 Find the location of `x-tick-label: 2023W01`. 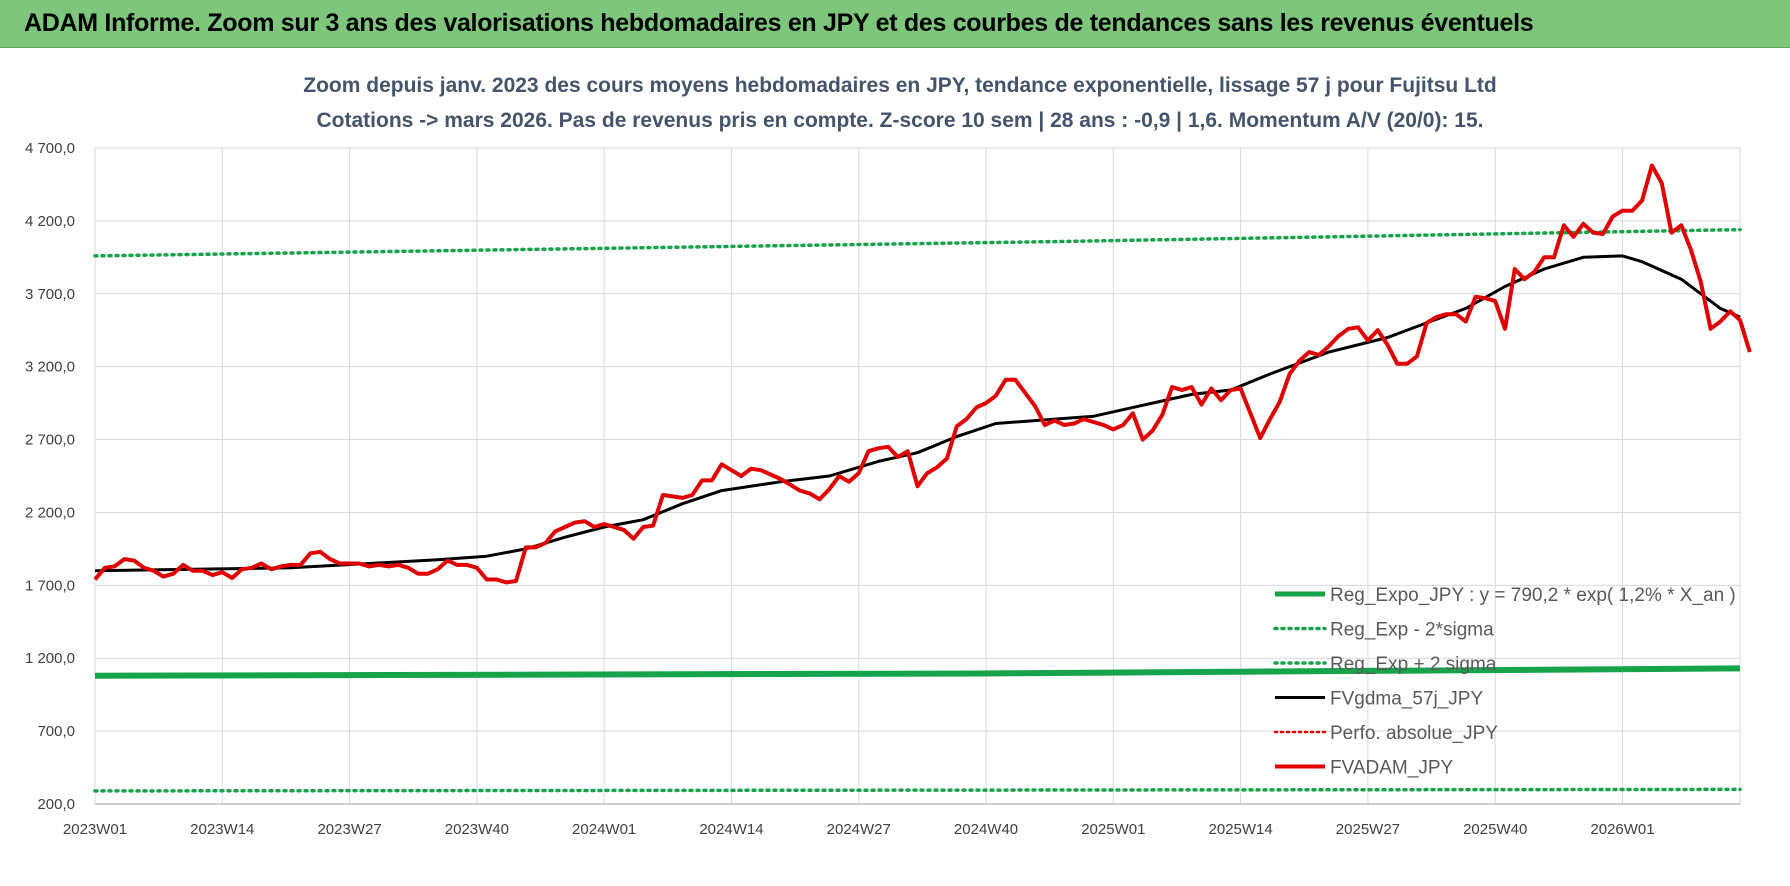

x-tick-label: 2023W01 is located at coordinates (95, 829).